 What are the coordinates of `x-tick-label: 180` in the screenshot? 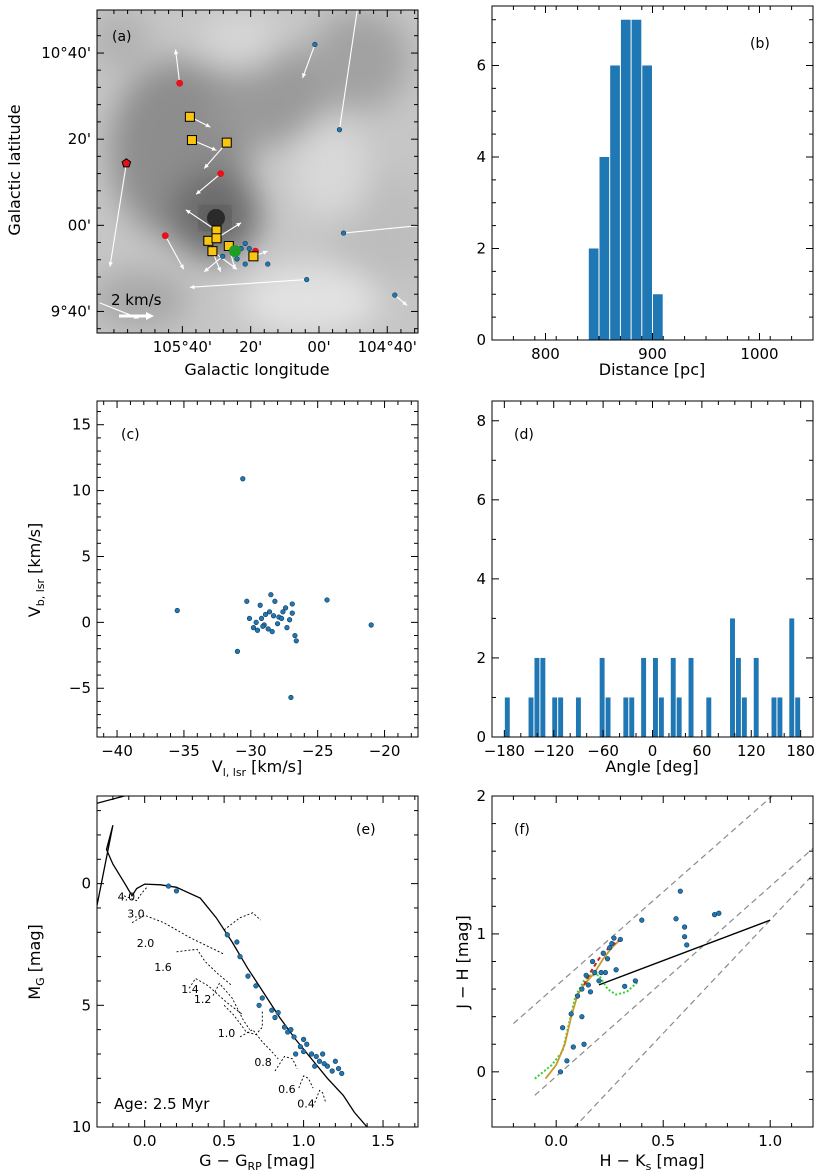 It's located at (800, 751).